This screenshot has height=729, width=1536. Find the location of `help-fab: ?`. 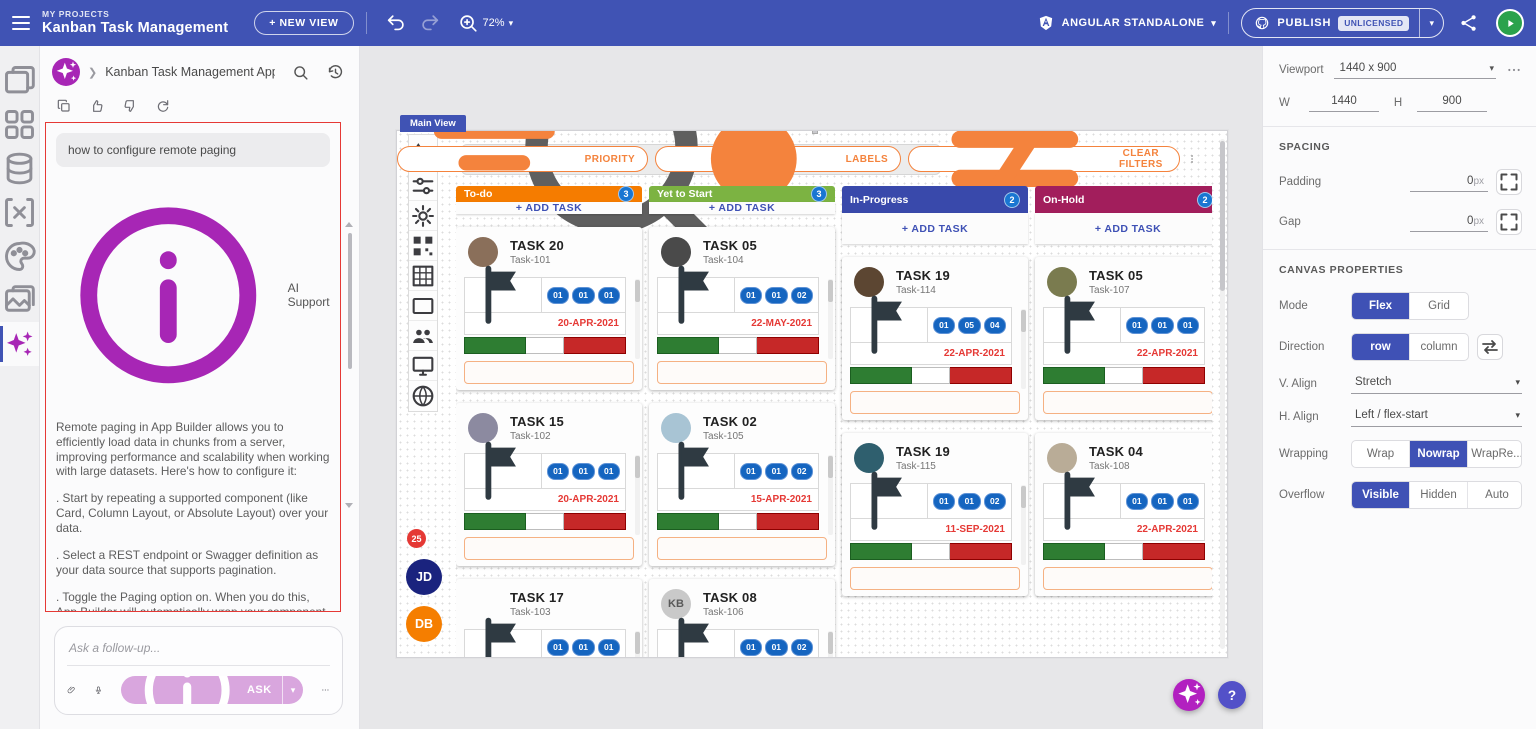

help-fab: ? is located at coordinates (1232, 695).